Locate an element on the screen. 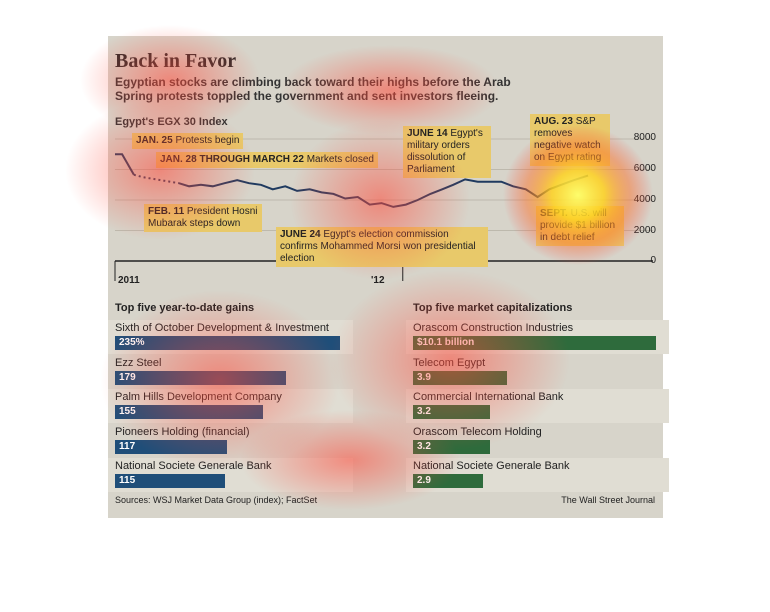 This screenshot has width=770, height=612. bar-category-label: Orascom Telecom Holding is located at coordinates (477, 431).